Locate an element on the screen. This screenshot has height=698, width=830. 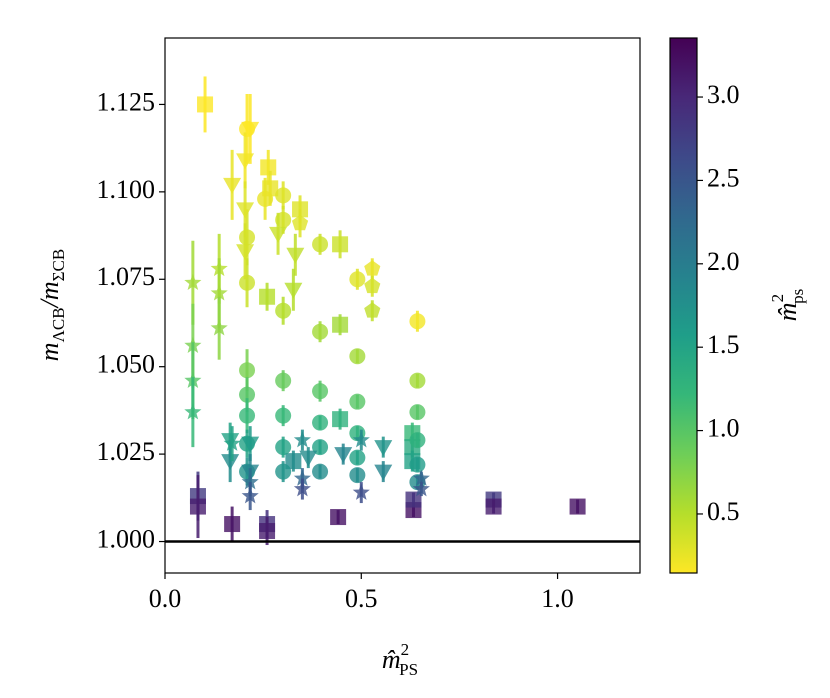
colorbar-tick-label: 3.0 is located at coordinates (723, 94).